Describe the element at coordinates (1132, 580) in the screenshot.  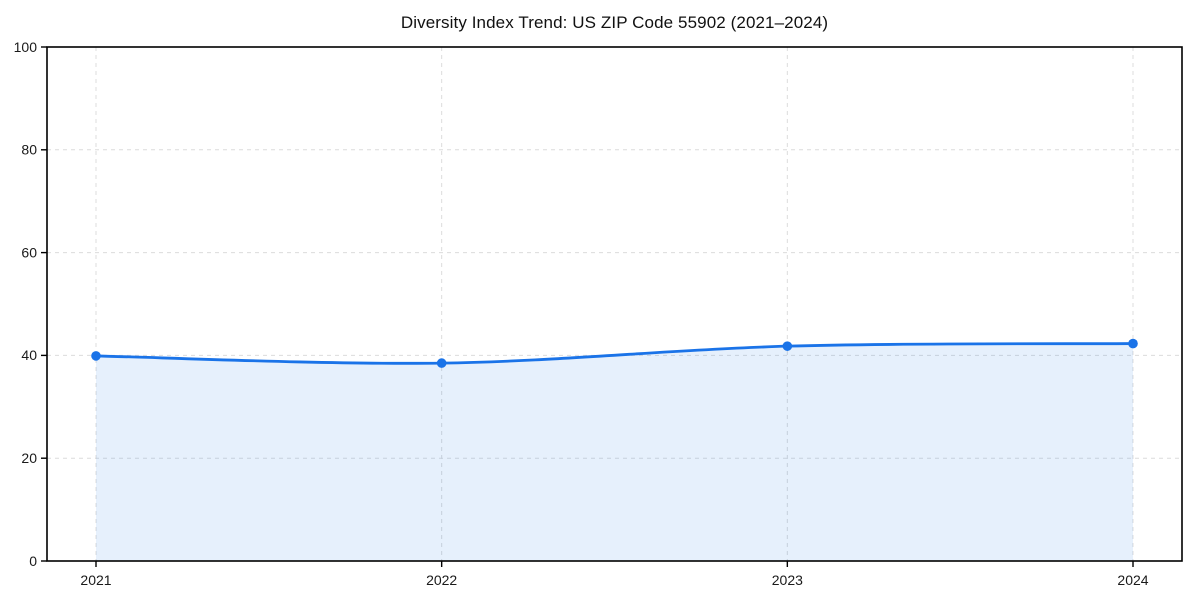
I see `x-tick-label-2024: 2024` at that location.